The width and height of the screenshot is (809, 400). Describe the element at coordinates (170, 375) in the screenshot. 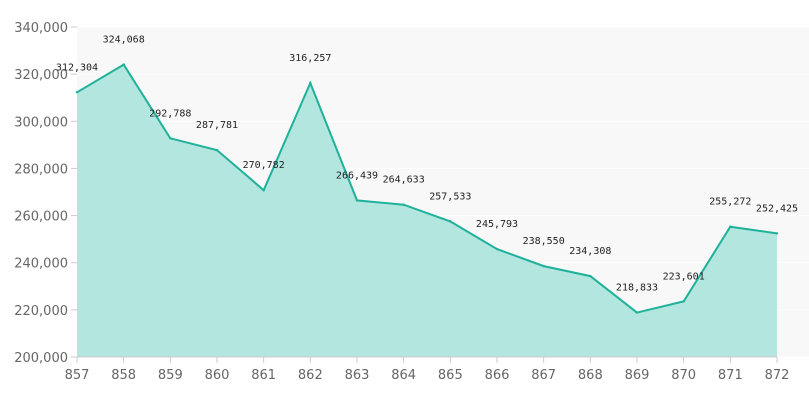

I see `x-tick-label: 859` at that location.